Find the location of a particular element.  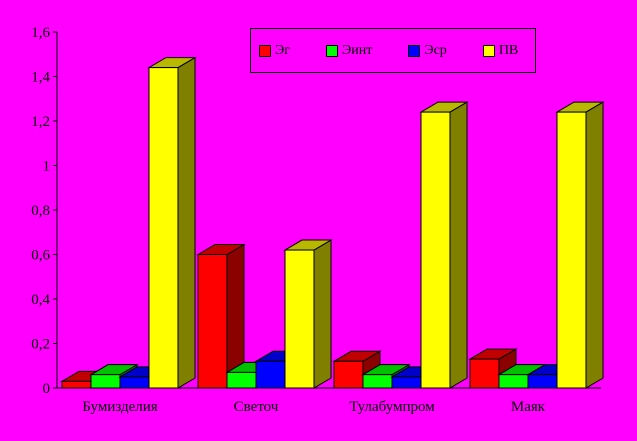

legend-item: Эср is located at coordinates (427, 50).